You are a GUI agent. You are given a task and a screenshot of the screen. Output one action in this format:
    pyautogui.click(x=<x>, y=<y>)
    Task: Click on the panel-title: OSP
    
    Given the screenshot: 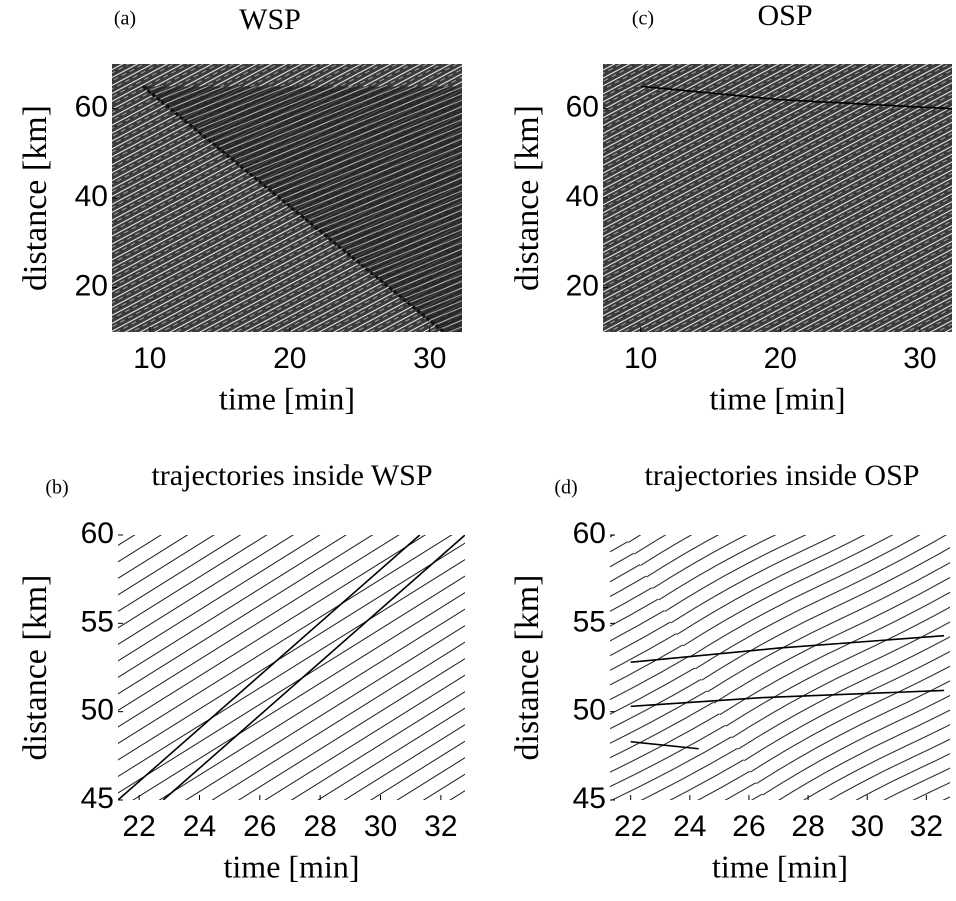 What is the action you would take?
    pyautogui.click(x=784, y=16)
    